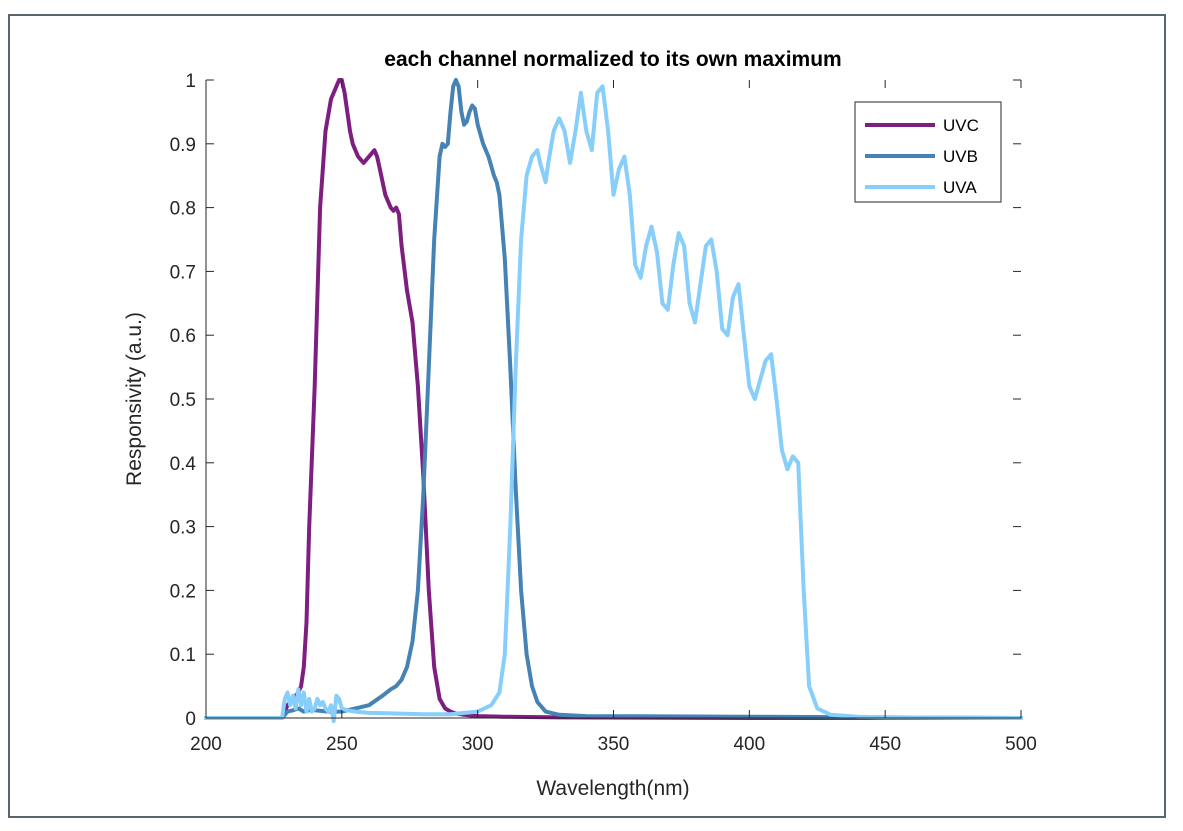  Describe the element at coordinates (612, 788) in the screenshot. I see `x-axis-title: Wavelength(nm)` at that location.